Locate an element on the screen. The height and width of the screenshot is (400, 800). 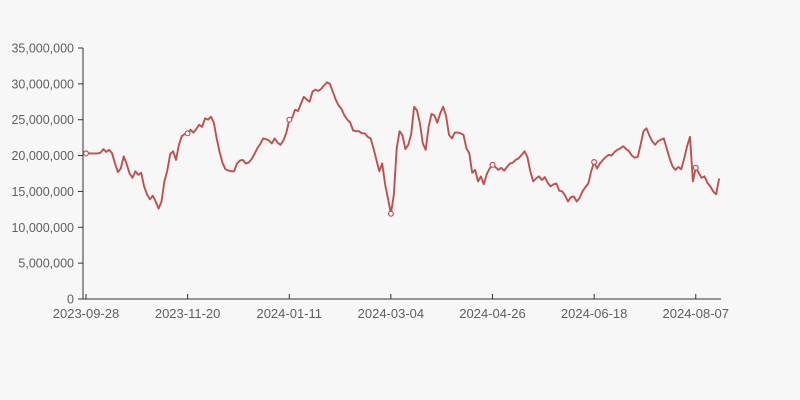
x-axis-tick-label: 2023-09-28 is located at coordinates (86, 313).